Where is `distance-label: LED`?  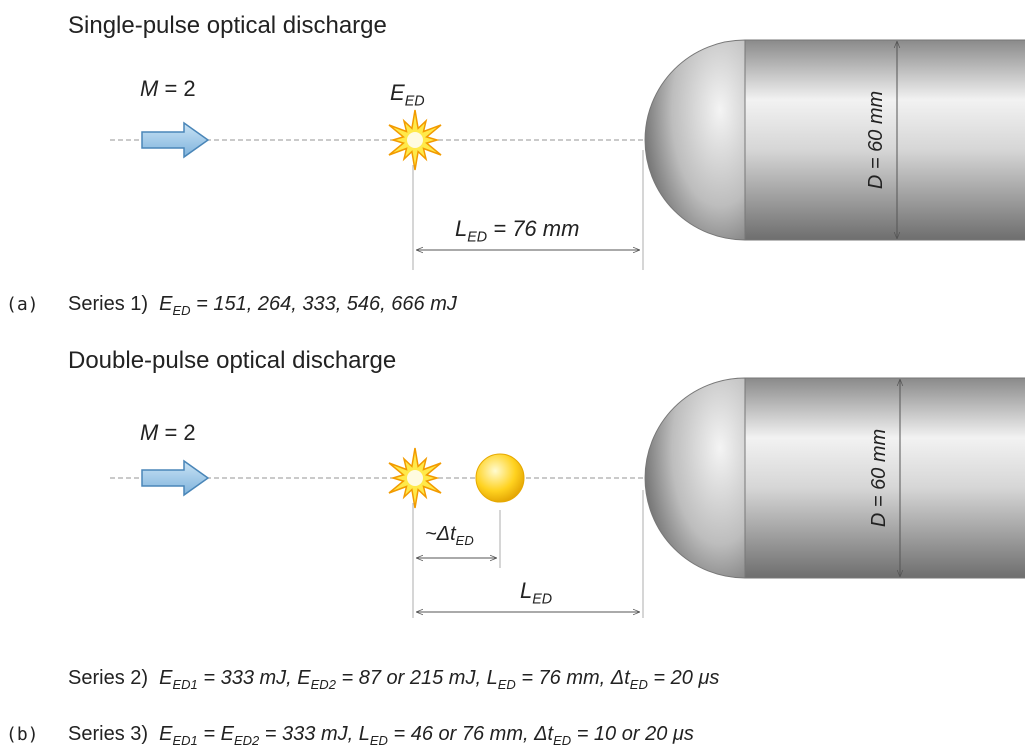 distance-label: LED is located at coordinates (536, 593).